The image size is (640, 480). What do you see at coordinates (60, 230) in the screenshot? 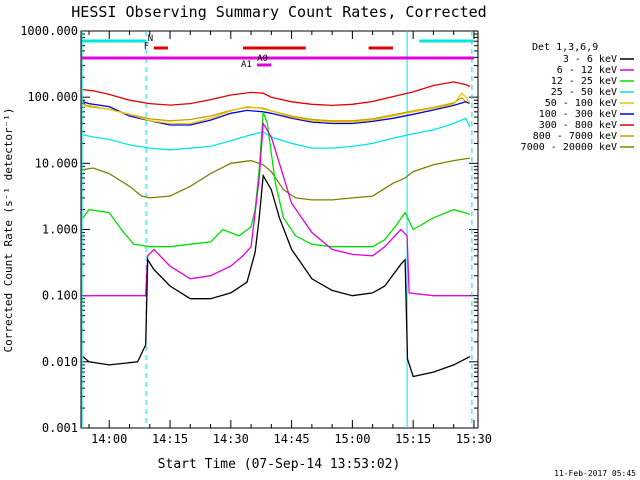
I see `y-tick-label: 1.000` at bounding box center [60, 230].